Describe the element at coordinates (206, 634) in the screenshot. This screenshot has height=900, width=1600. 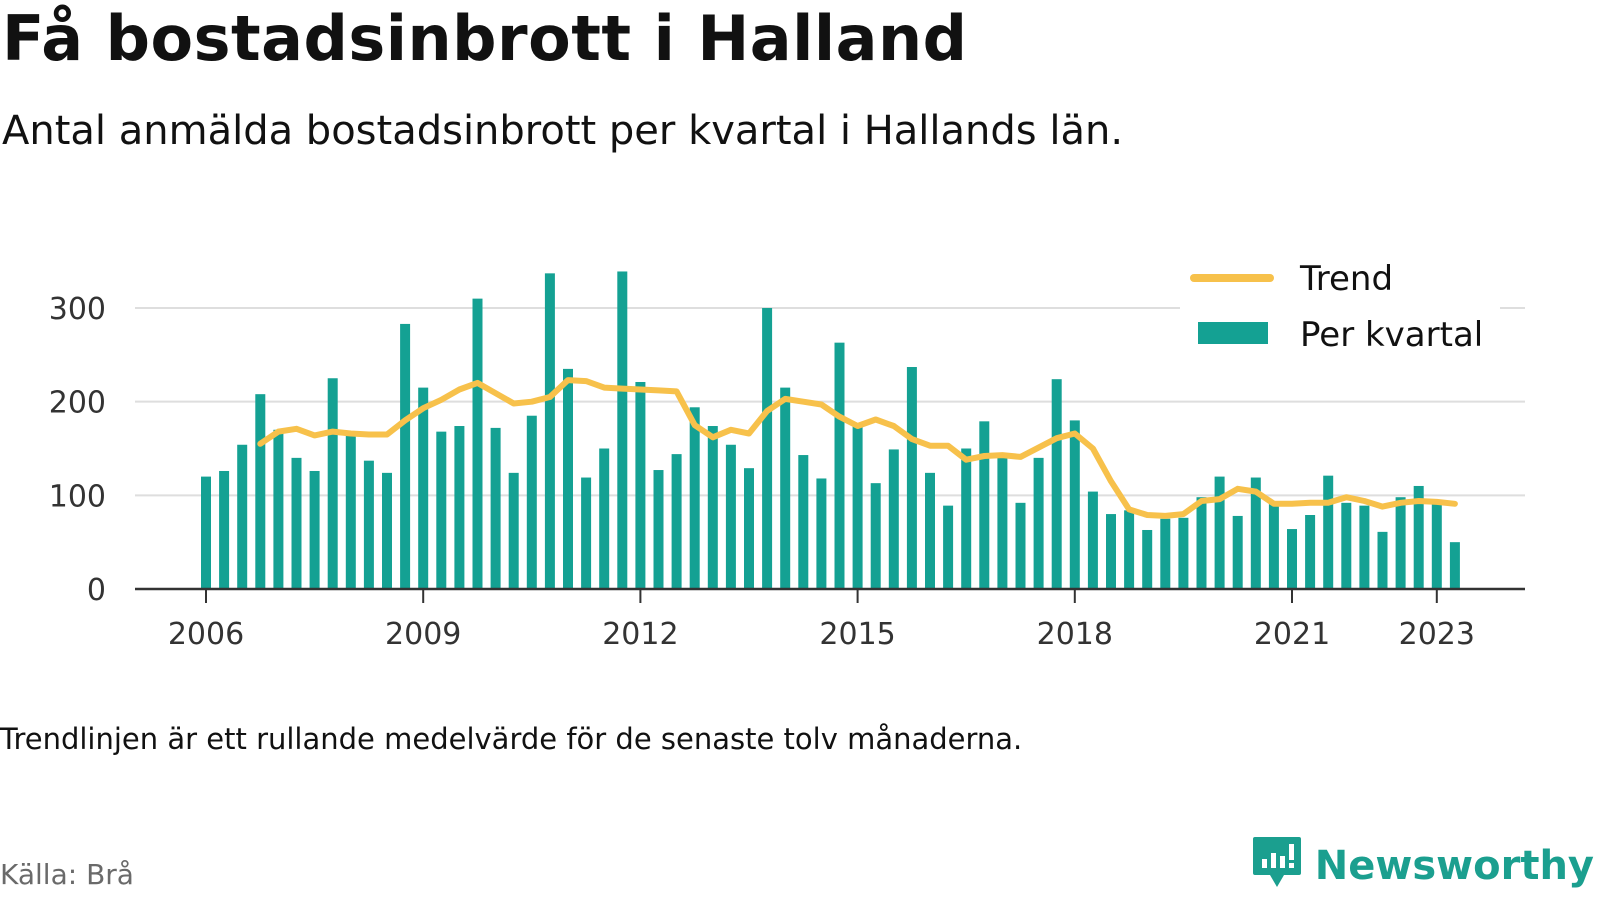
I see `x-tick-label: 2006` at that location.